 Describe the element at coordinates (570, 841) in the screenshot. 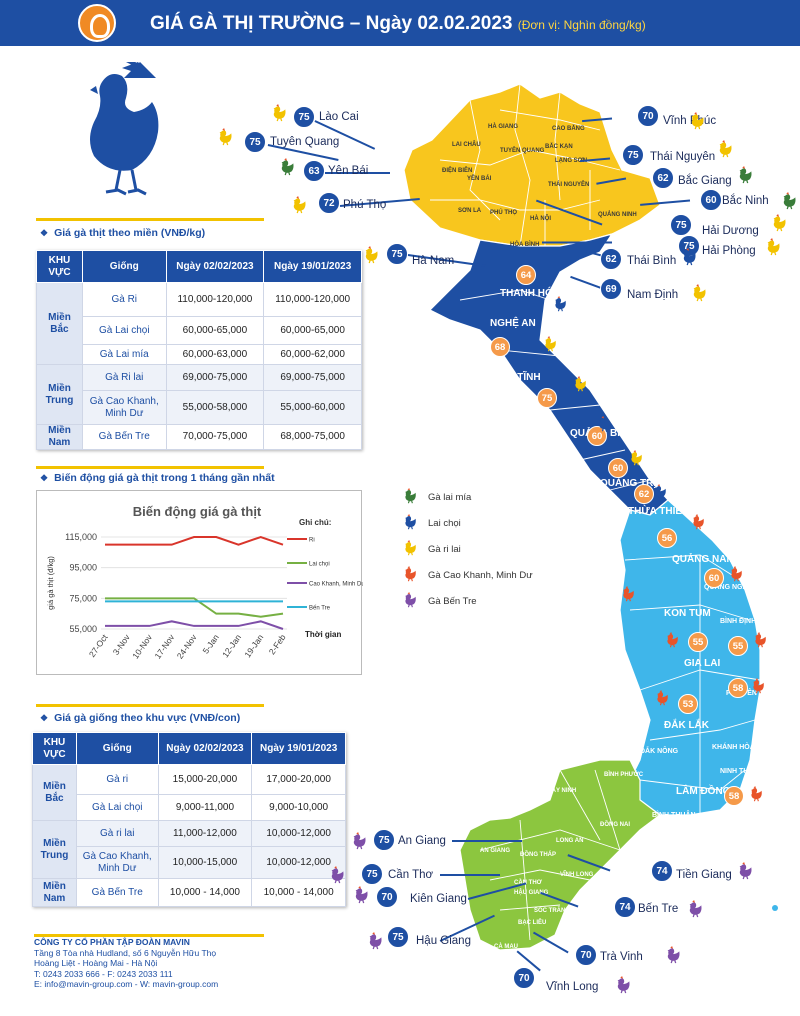

I see `map-province-label: LONG AN` at that location.